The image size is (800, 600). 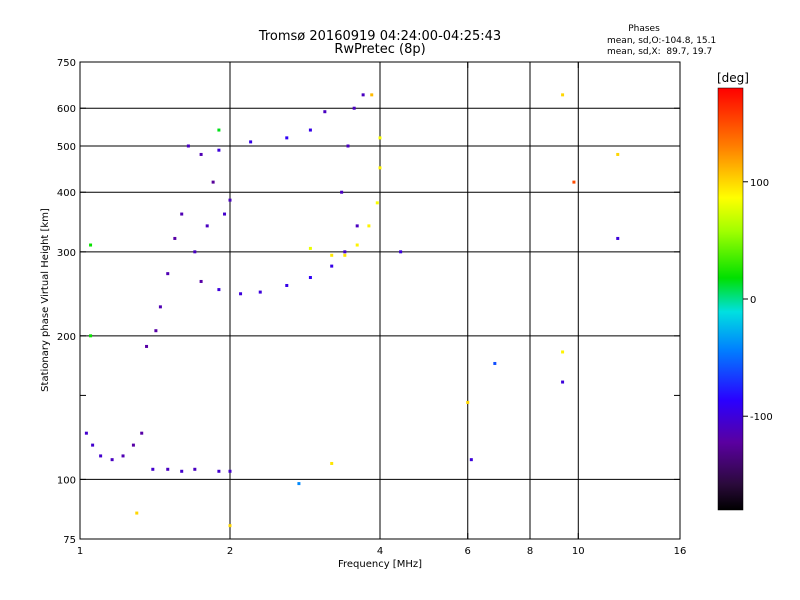 I want to click on chart-title: Tromsø 20160919 04:24:00-04:25:43, so click(x=379, y=36).